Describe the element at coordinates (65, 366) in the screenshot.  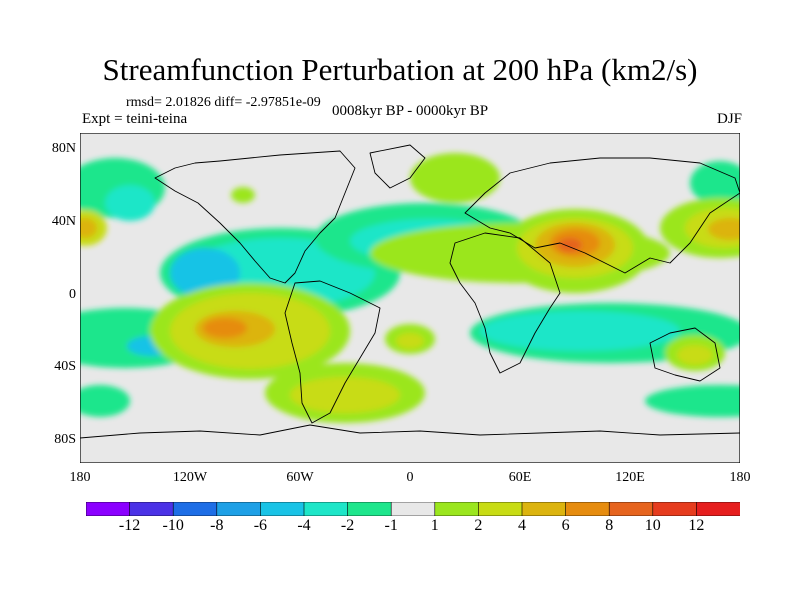
I see `y-tick-40s: 40S` at that location.